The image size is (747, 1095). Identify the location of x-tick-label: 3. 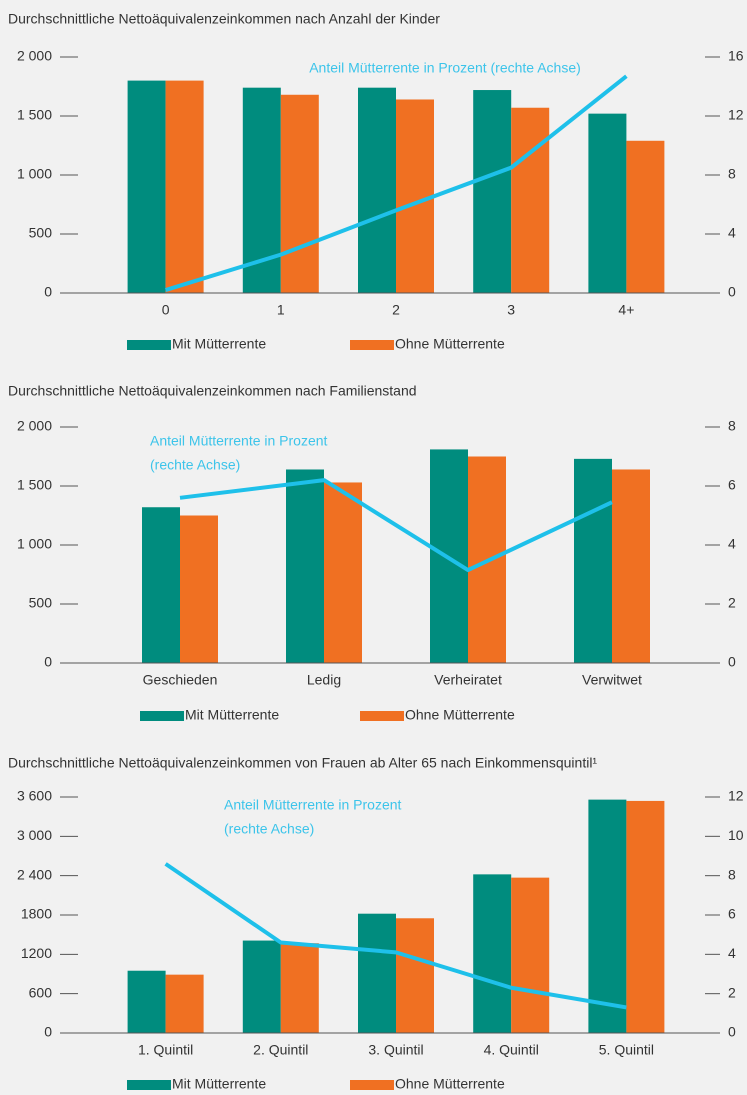
(511, 310).